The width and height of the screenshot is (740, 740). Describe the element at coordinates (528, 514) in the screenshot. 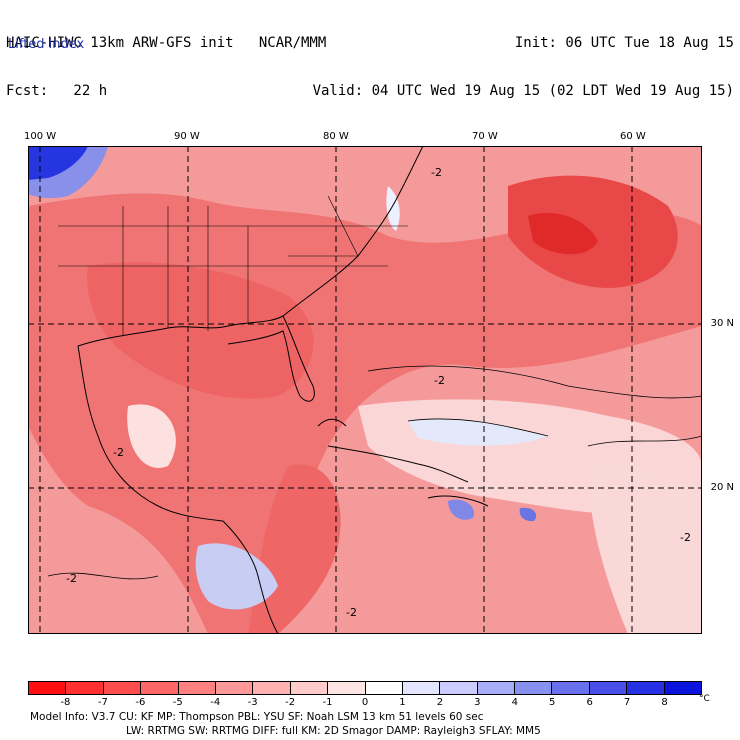

I see `field-positive-puerto-rico` at that location.